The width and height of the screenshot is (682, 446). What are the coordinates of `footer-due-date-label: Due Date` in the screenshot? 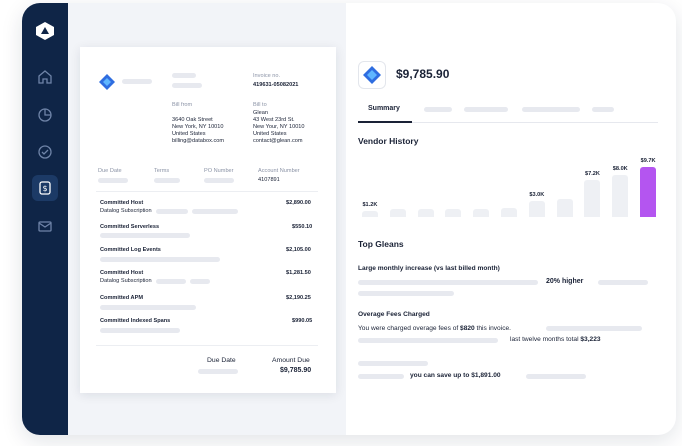 It's located at (221, 360).